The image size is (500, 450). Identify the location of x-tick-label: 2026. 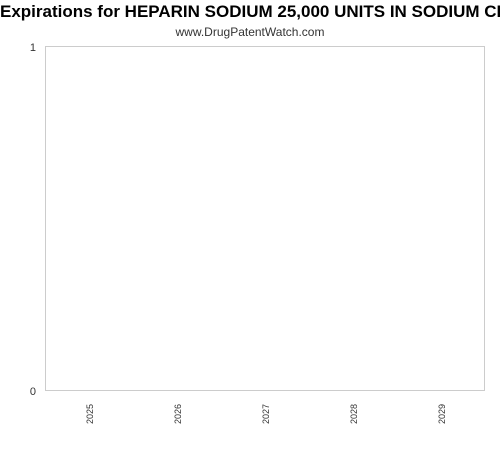
(178, 414).